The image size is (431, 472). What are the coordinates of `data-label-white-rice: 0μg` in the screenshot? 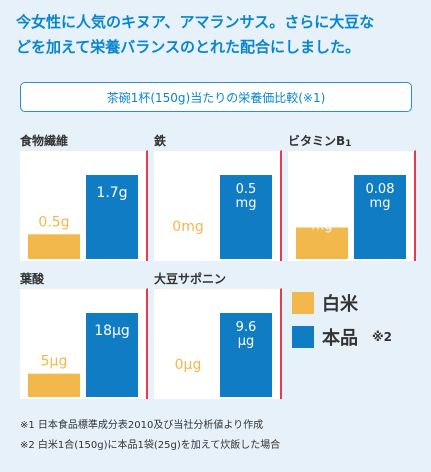 It's located at (188, 365).